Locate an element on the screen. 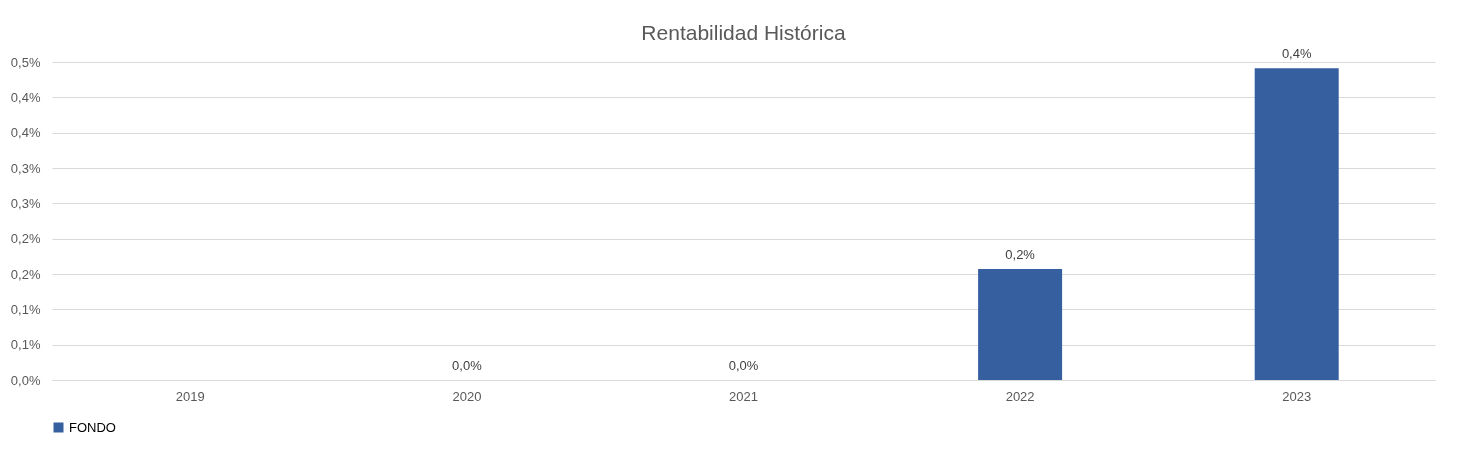 This screenshot has height=461, width=1475. legend-label: FONDO is located at coordinates (92, 427).